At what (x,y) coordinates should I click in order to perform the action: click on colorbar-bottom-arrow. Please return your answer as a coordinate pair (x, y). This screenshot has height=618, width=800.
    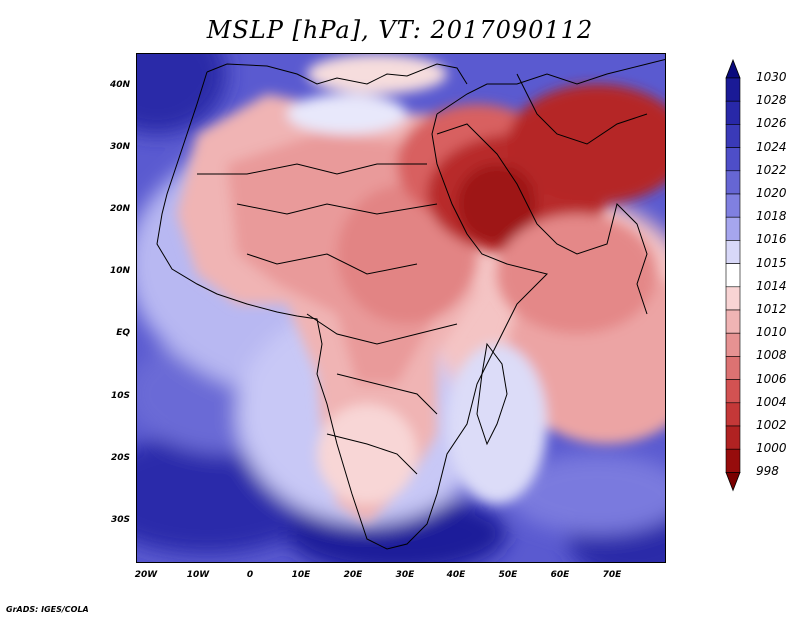
    Looking at the image, I should click on (733, 481).